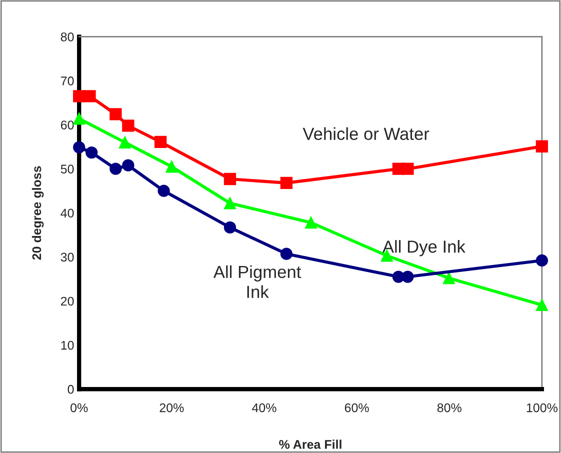 This screenshot has height=453, width=561. Describe the element at coordinates (71, 389) in the screenshot. I see `y-tick-label: 0` at that location.